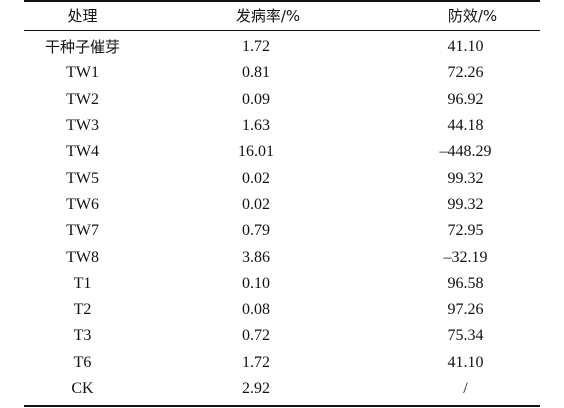 The height and width of the screenshot is (408, 564). I want to click on cell-treatment: T3, so click(82, 336).